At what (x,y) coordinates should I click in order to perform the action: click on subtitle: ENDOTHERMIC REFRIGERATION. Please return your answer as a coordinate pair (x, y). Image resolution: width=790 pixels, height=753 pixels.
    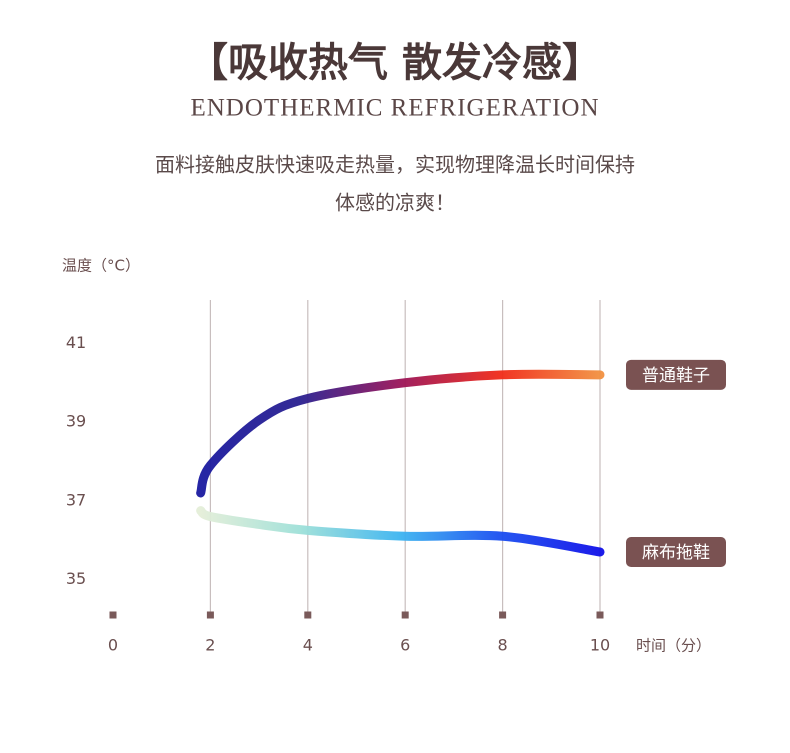
    Looking at the image, I should click on (394, 108).